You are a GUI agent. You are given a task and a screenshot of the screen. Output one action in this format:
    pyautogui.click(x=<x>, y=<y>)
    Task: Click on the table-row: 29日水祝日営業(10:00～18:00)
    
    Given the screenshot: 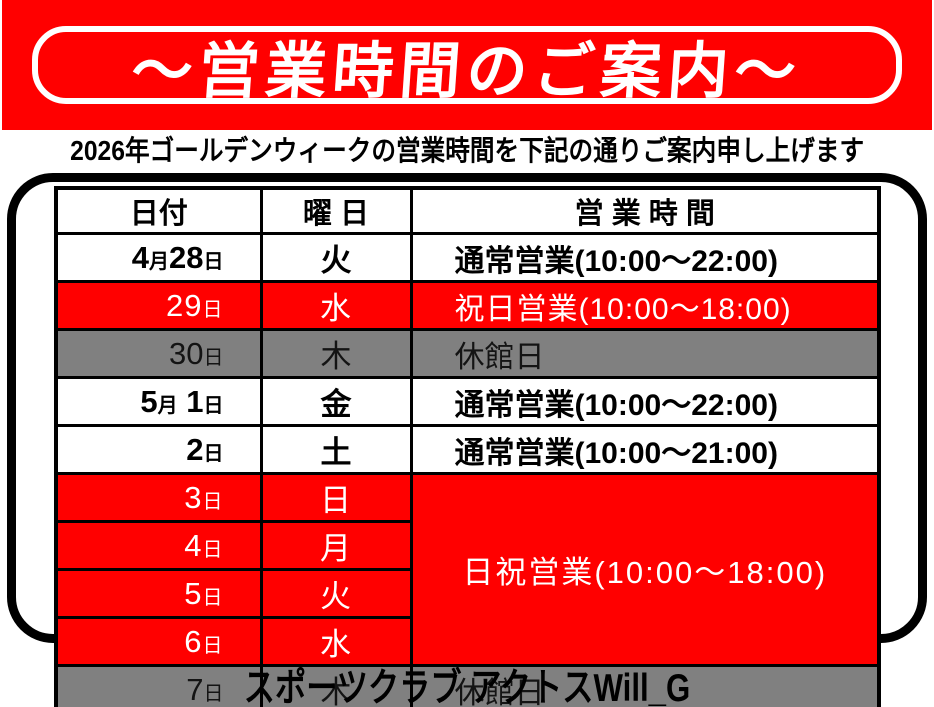 What is the action you would take?
    pyautogui.click(x=467, y=305)
    